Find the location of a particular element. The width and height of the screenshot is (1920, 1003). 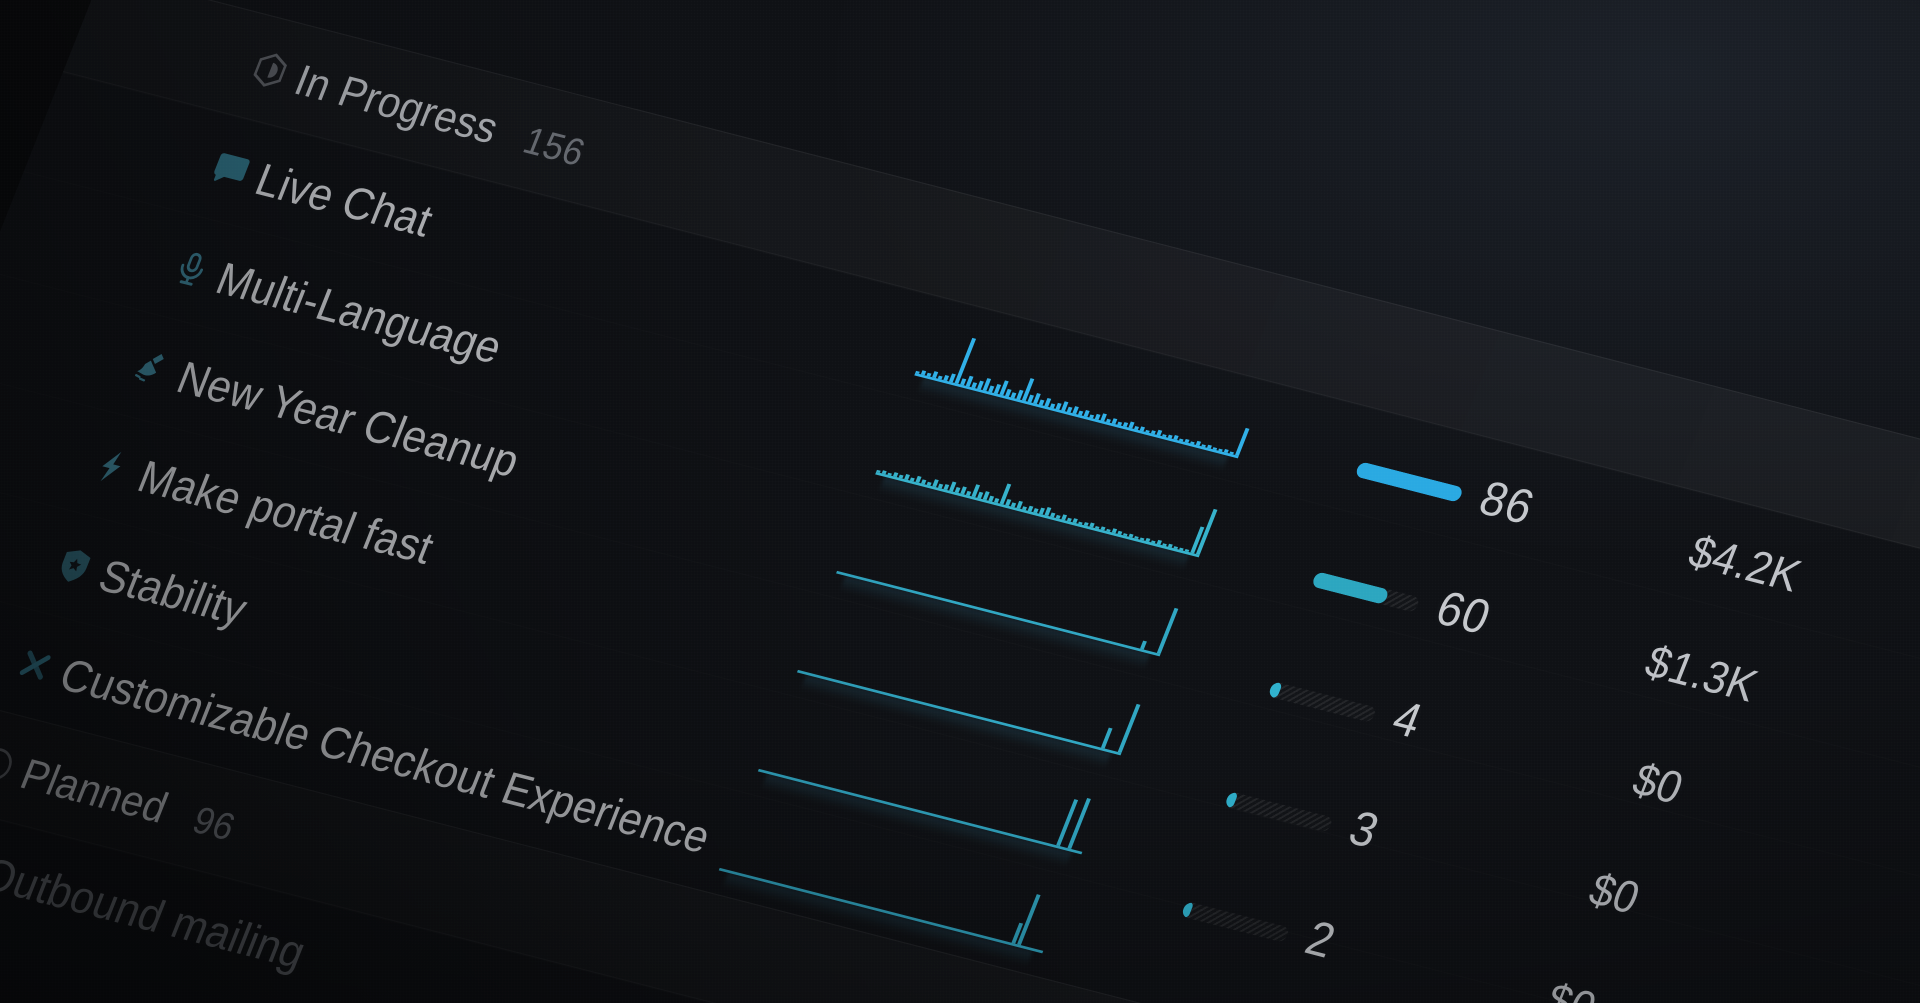

shield-star-icon is located at coordinates (74, 566).